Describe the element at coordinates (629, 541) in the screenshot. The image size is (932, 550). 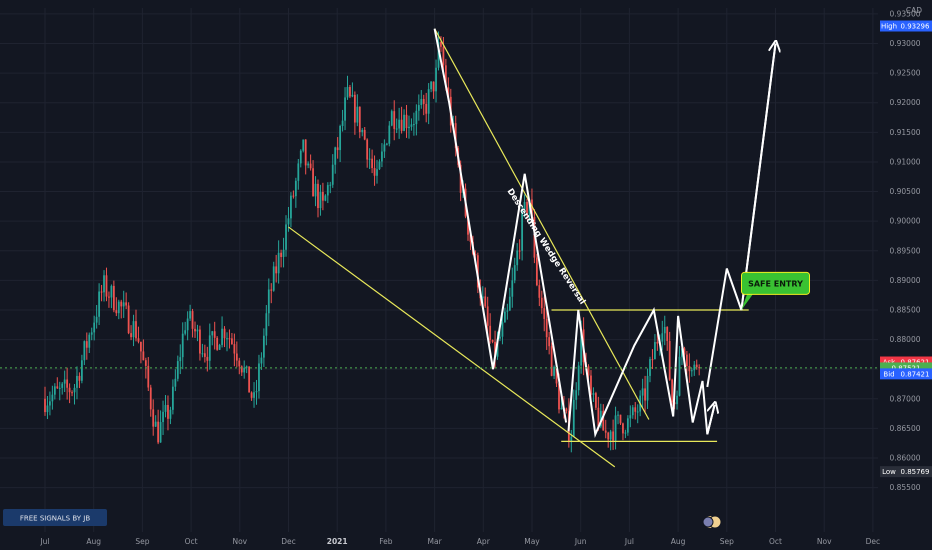
I see `x-tick-label-12: Jul` at that location.